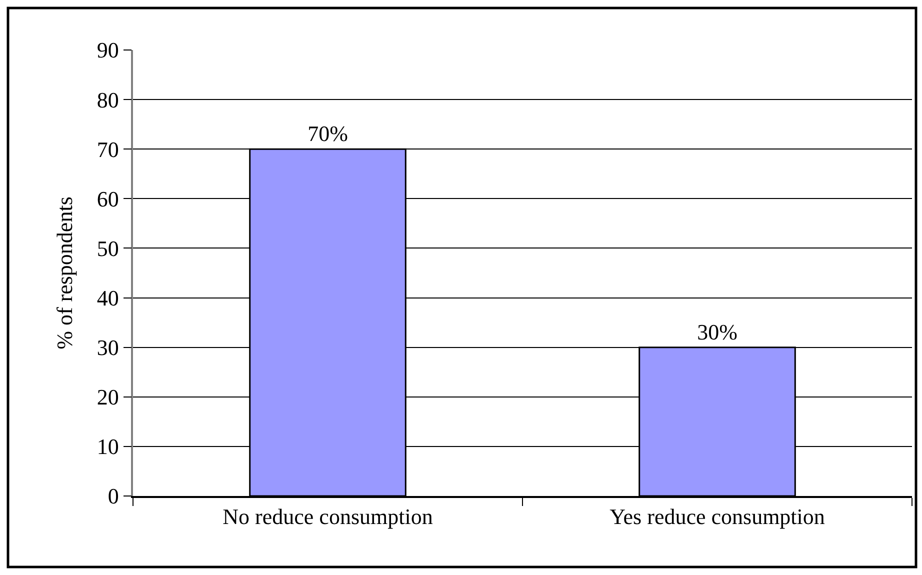  I want to click on data-label: 30%, so click(717, 331).